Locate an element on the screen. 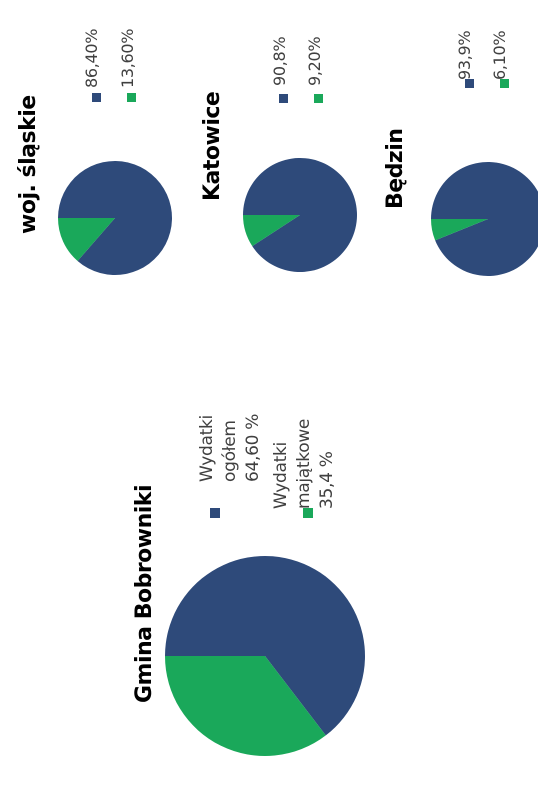 This screenshot has width=538, height=797. pie-slice-slaskie-blue is located at coordinates (115, 218).